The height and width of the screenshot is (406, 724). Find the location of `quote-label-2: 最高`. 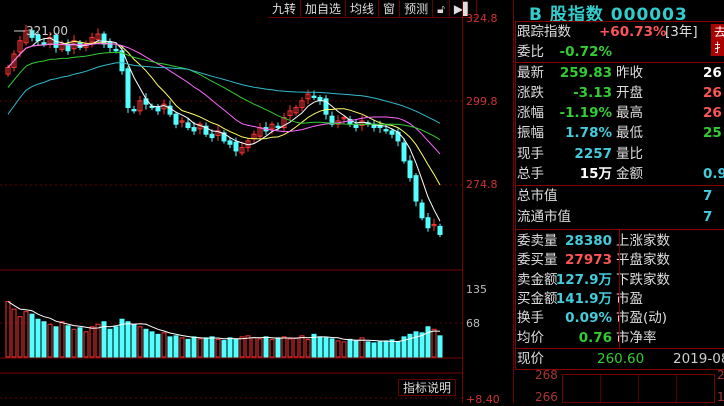

quote-label-2: 最高 is located at coordinates (629, 113).